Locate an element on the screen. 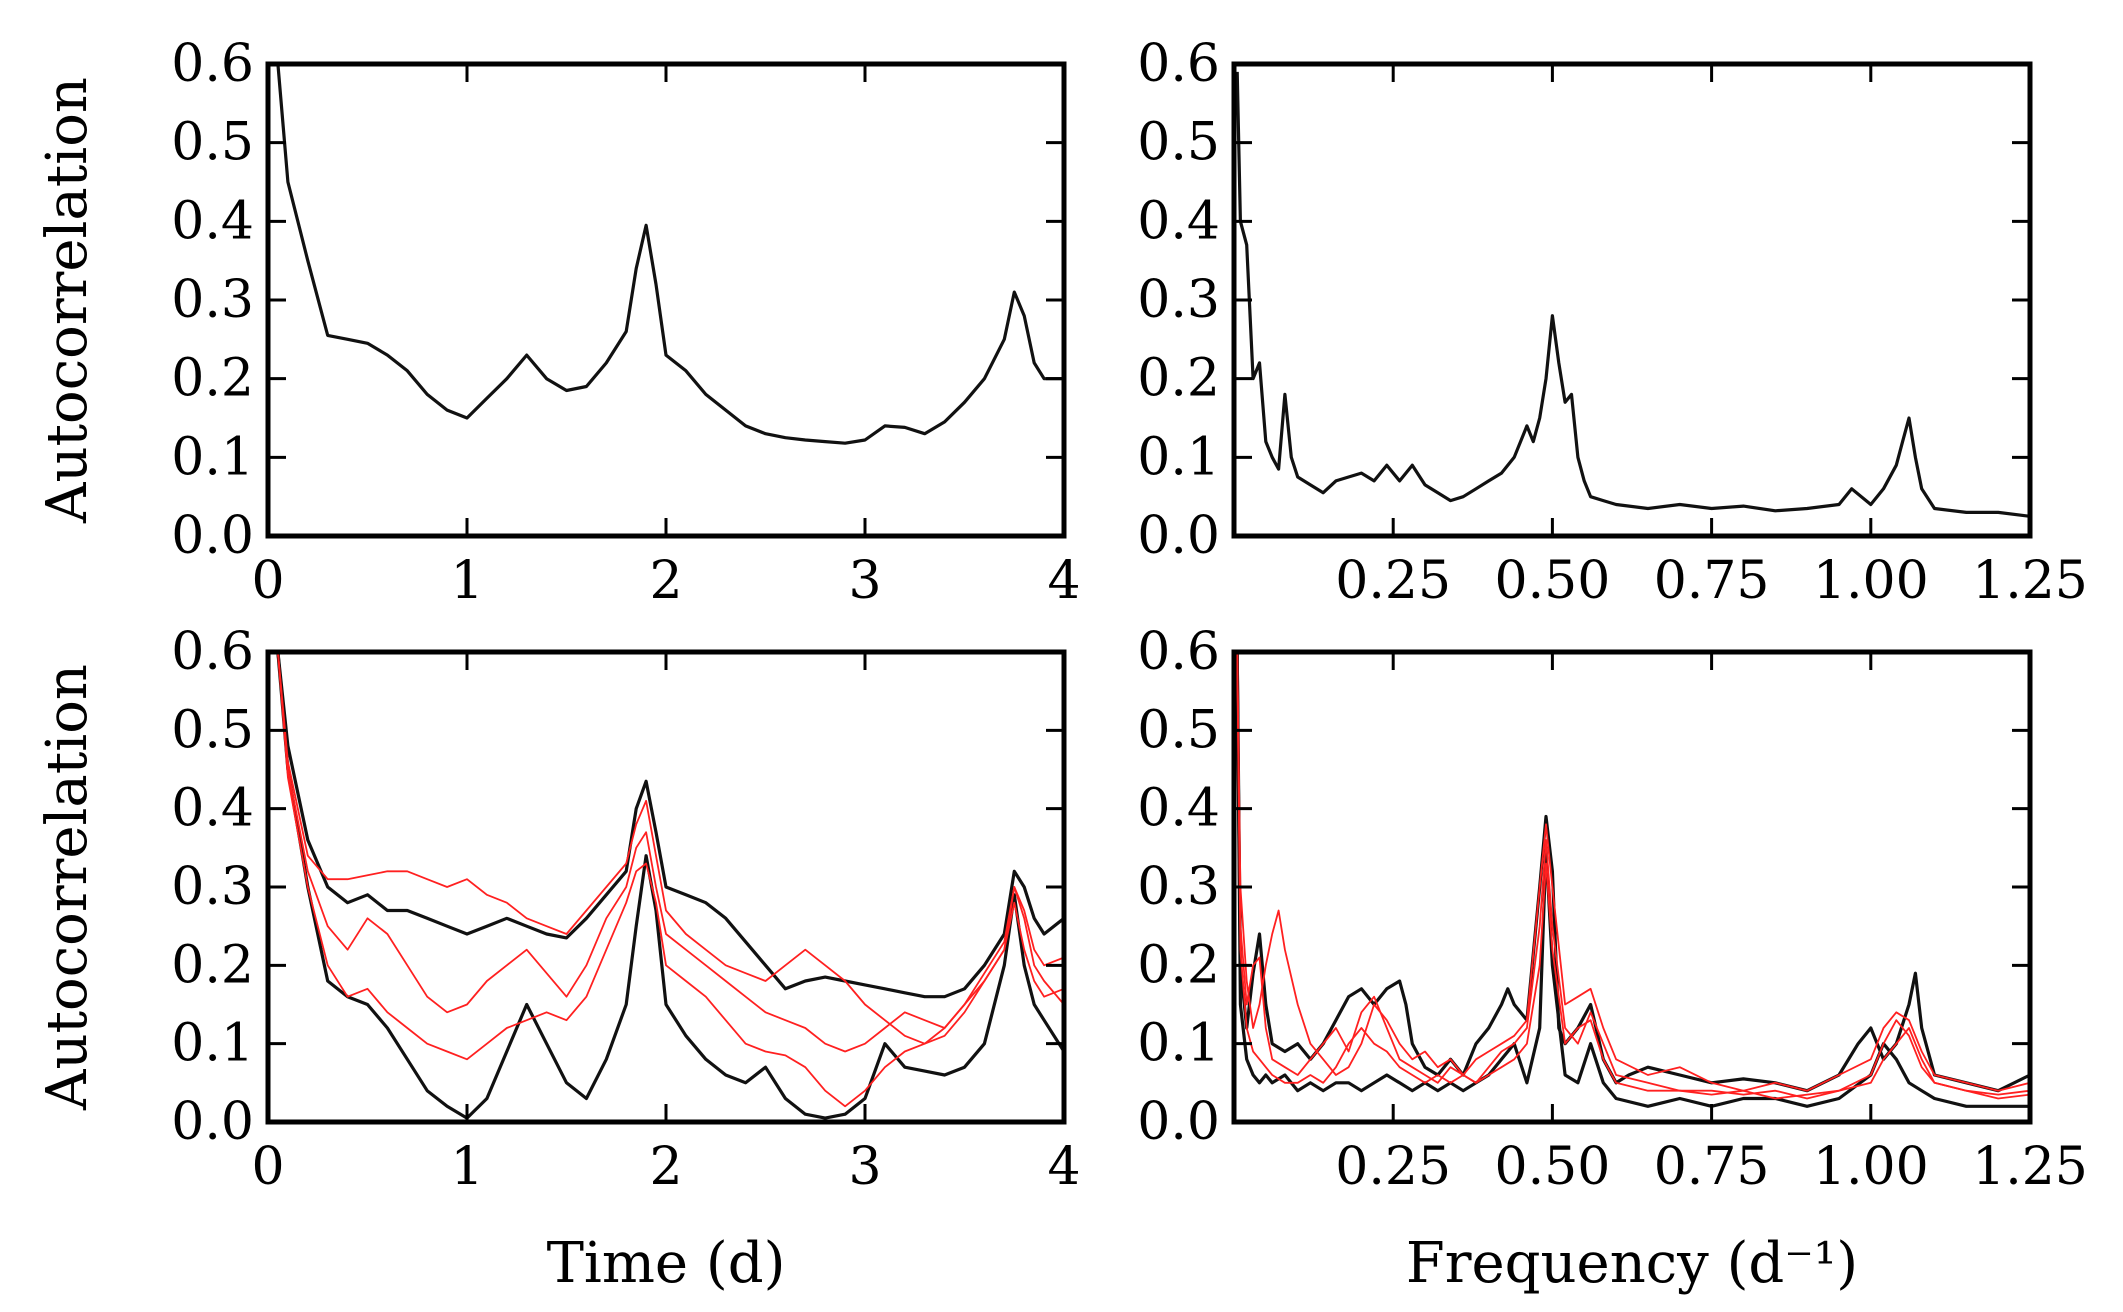 The image size is (2123, 1312). x-axis-title: Frequency (d⁻¹) is located at coordinates (1632, 1263).